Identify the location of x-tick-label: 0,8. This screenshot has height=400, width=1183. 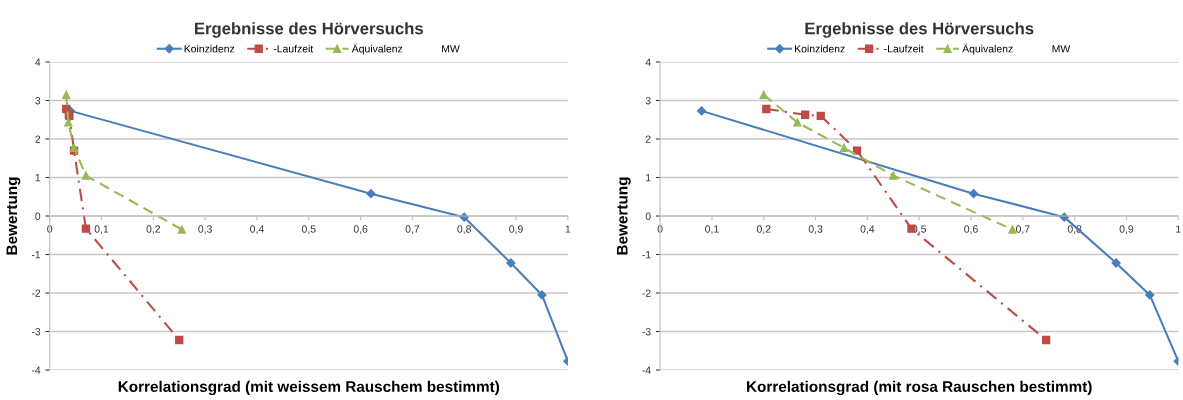
(464, 229).